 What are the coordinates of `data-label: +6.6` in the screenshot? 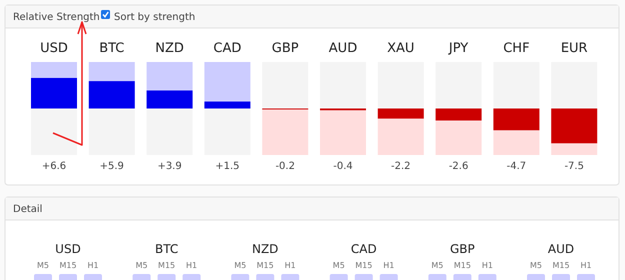 It's located at (54, 166).